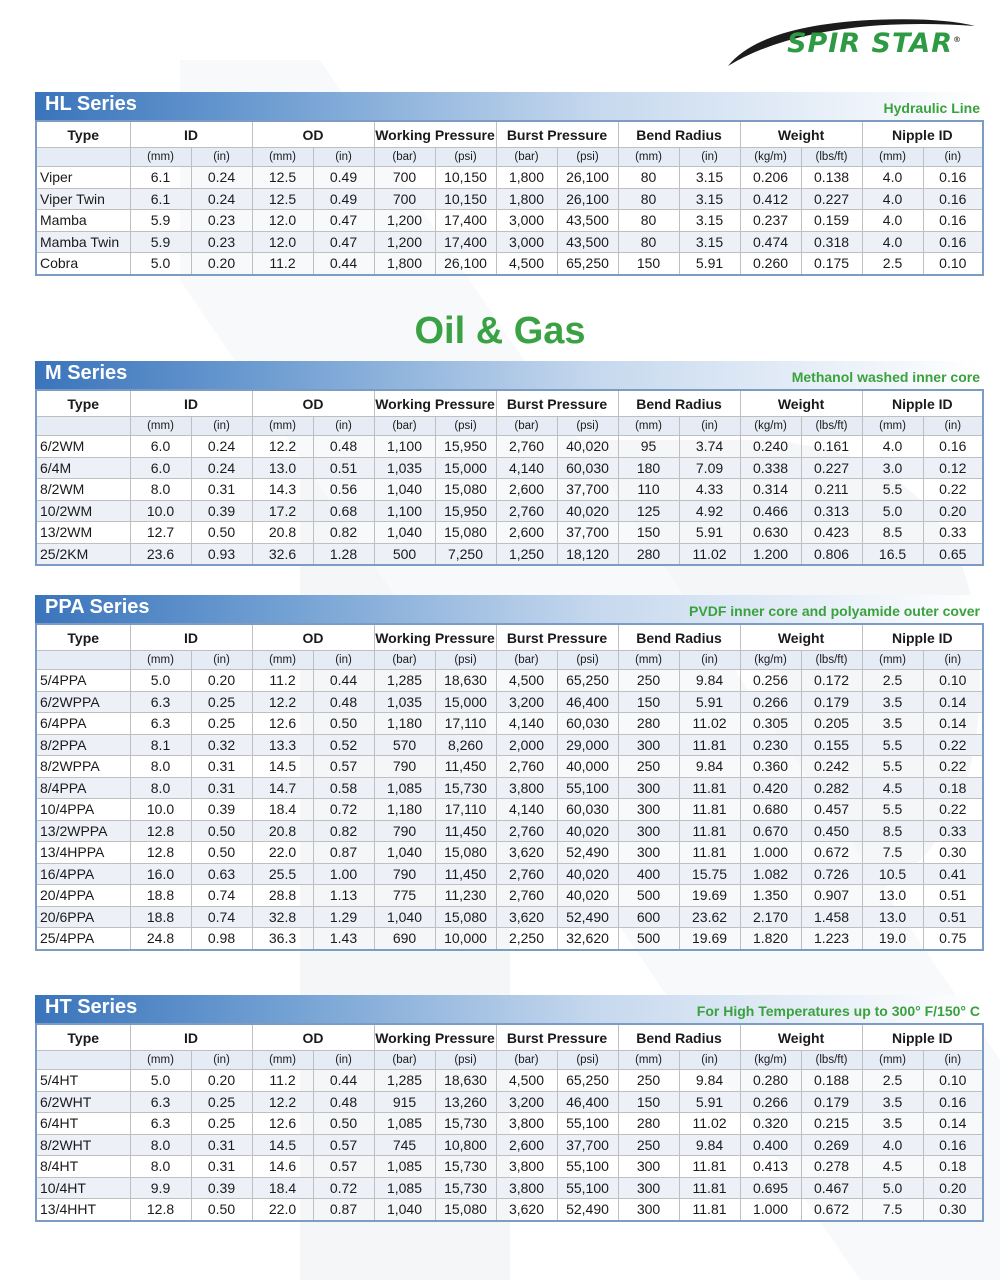 This screenshot has width=1000, height=1280. Describe the element at coordinates (404, 1166) in the screenshot. I see `cell-wp-bar: 1,085` at that location.